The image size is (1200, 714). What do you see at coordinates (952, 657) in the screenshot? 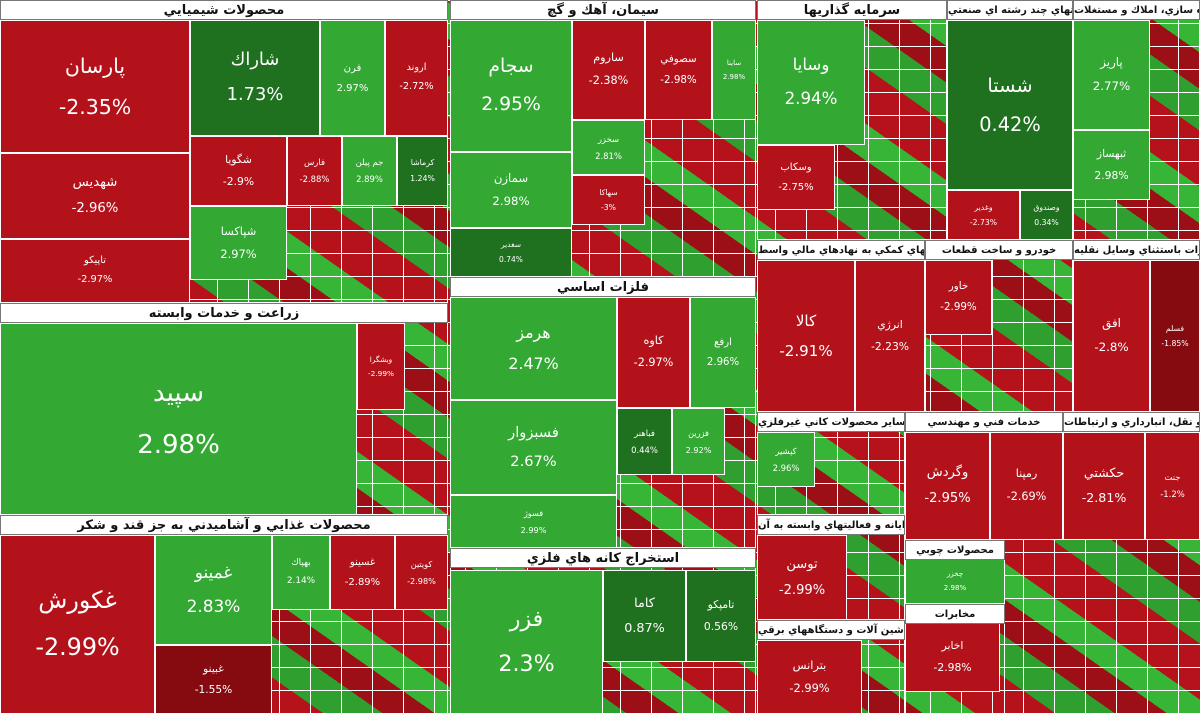
I see `stock-tile: اخابر -2.98%` at bounding box center [952, 657].